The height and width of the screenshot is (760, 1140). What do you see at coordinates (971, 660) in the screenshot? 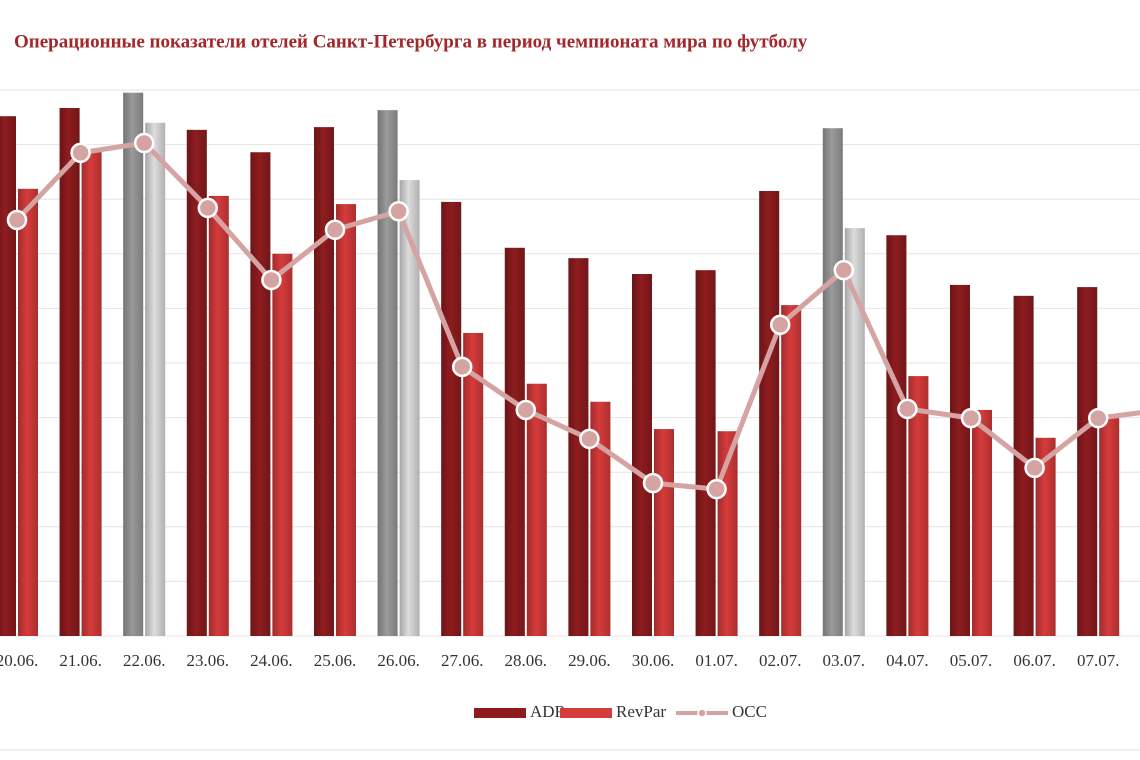
I see `x-tick-label: 05.07.` at bounding box center [971, 660].